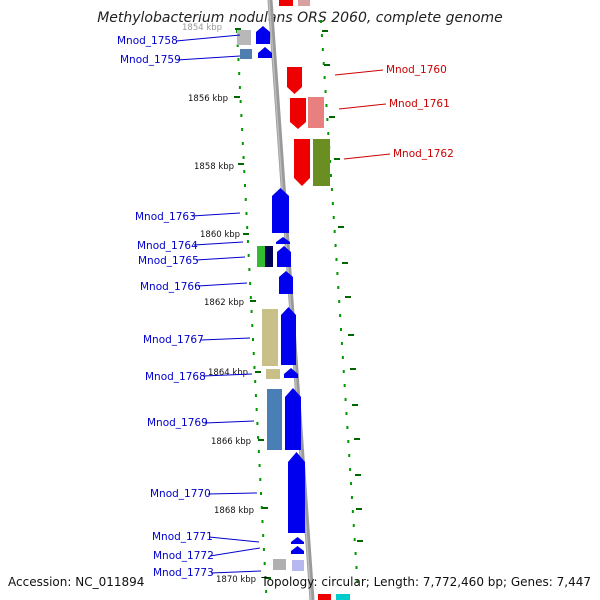 The image size is (600, 600). Describe the element at coordinates (206, 537) in the screenshot. I see `left-gene-label-group: Mnod_1771` at that location.